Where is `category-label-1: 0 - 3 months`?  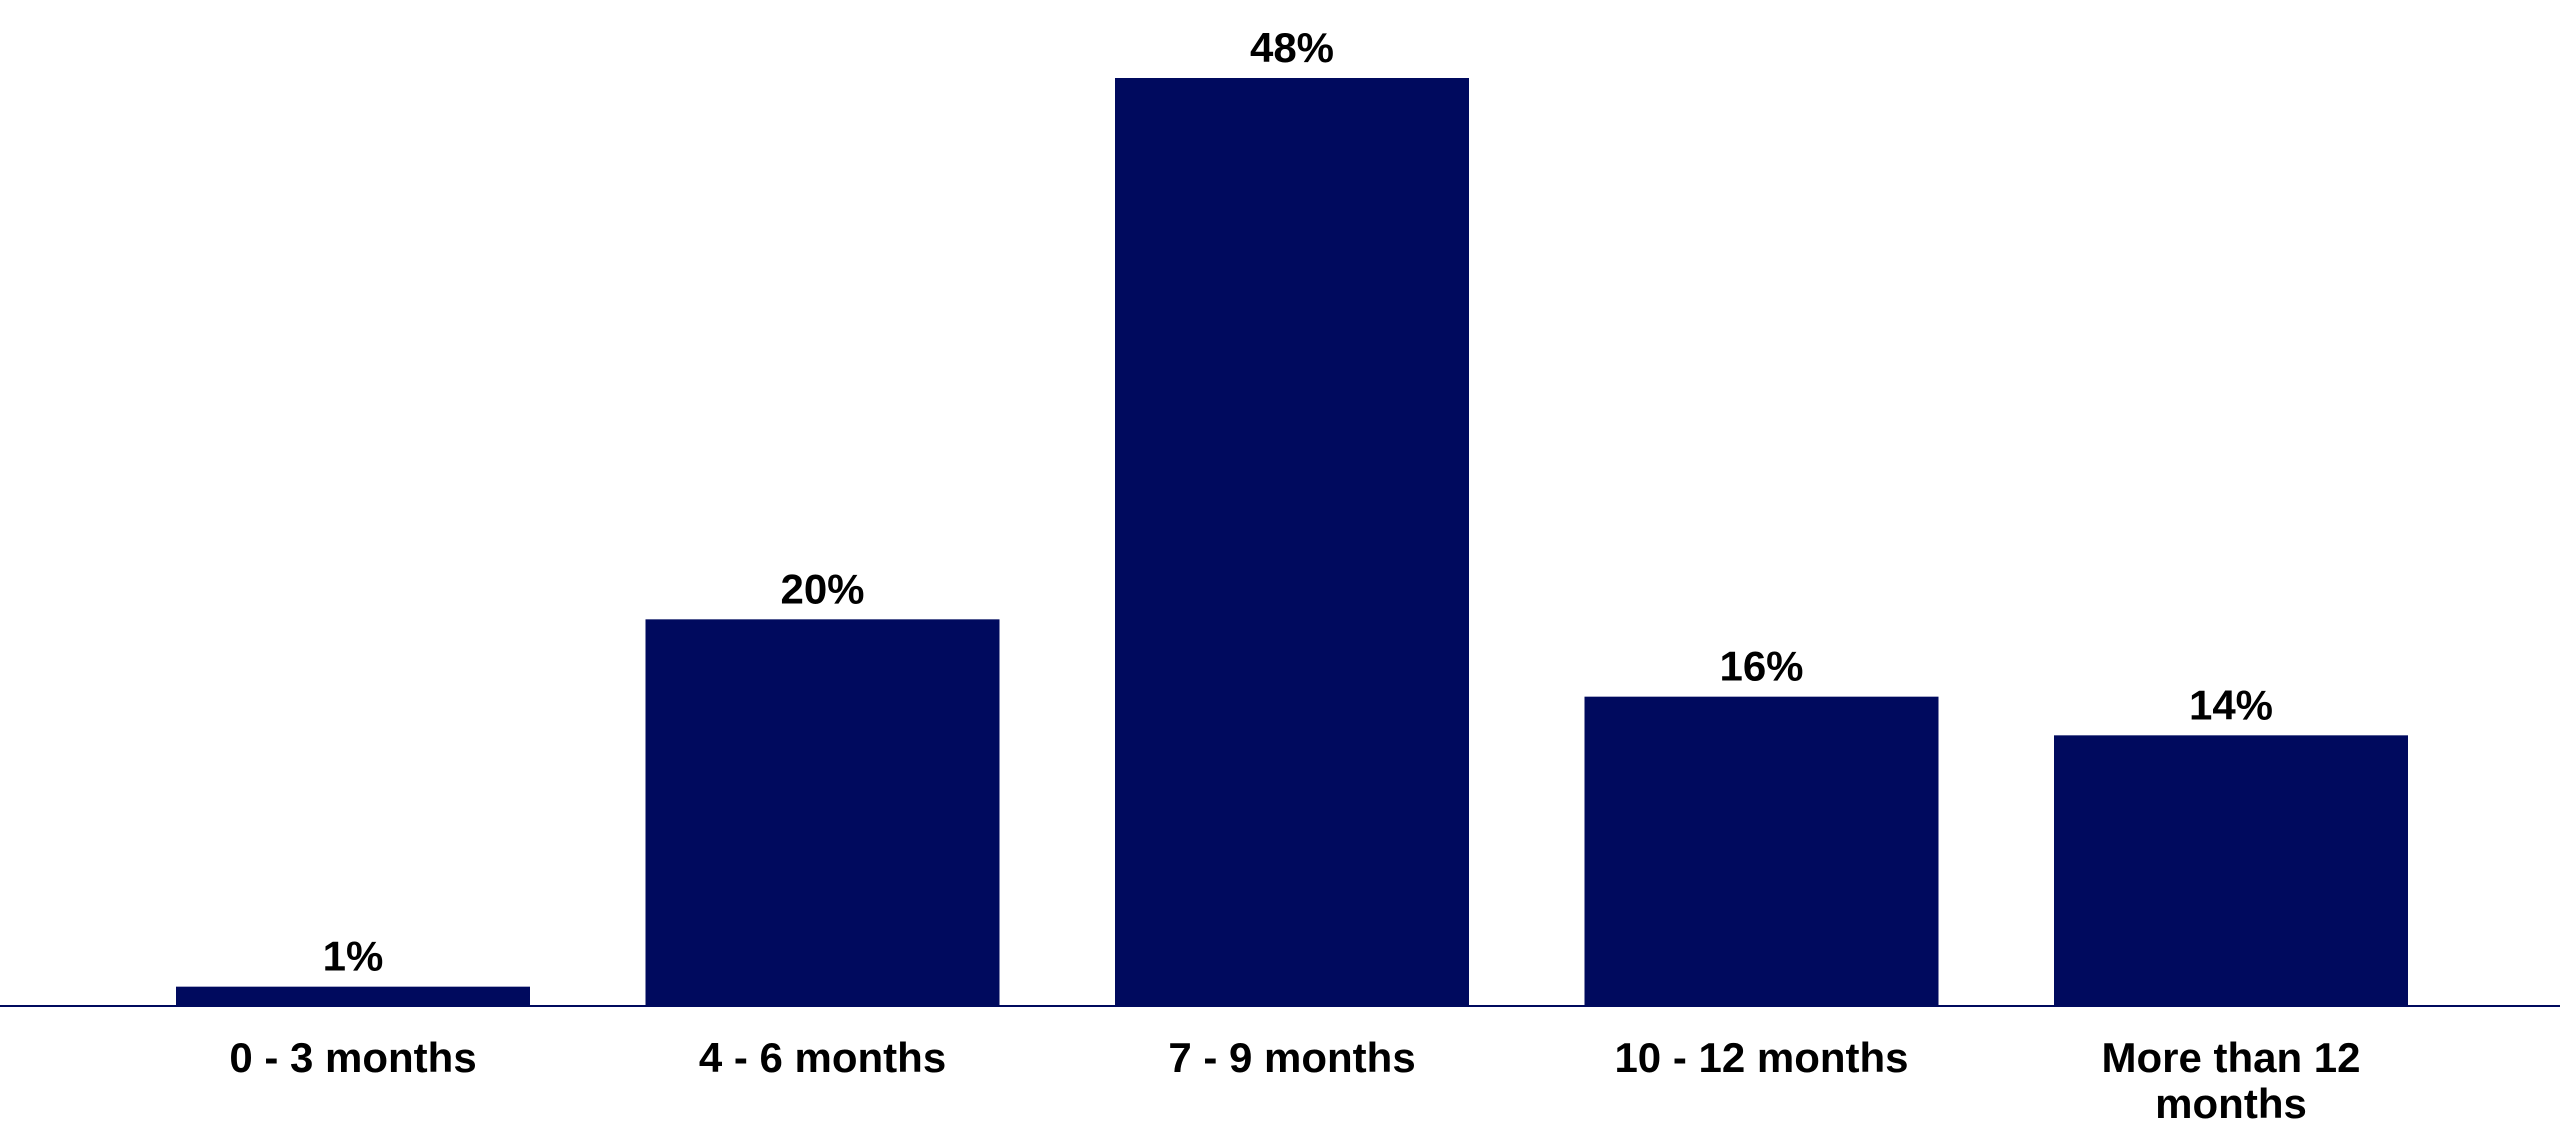 category-label-1: 0 - 3 months is located at coordinates (352, 1057).